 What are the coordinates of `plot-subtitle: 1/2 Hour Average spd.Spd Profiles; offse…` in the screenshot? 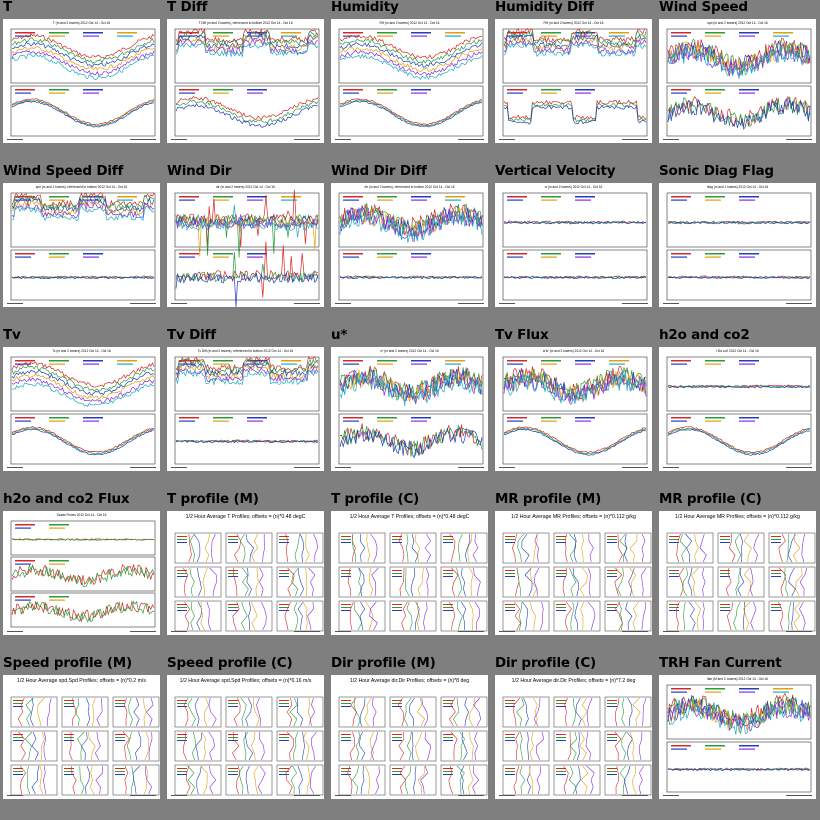 It's located at (246, 681).